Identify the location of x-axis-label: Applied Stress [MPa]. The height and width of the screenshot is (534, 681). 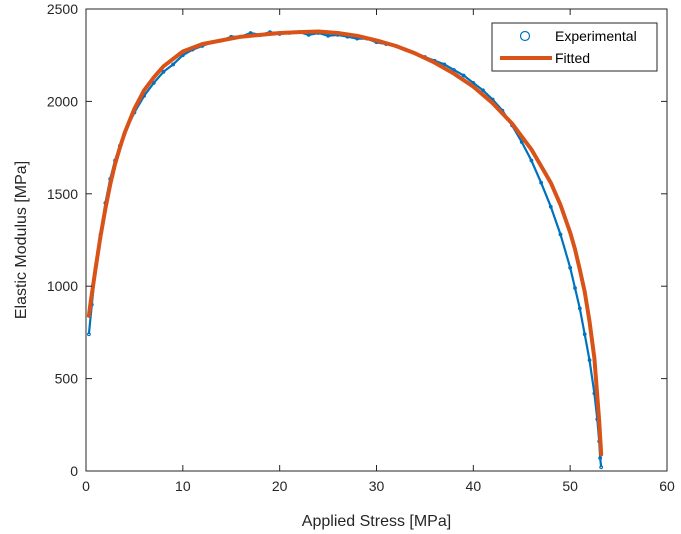
(376, 521).